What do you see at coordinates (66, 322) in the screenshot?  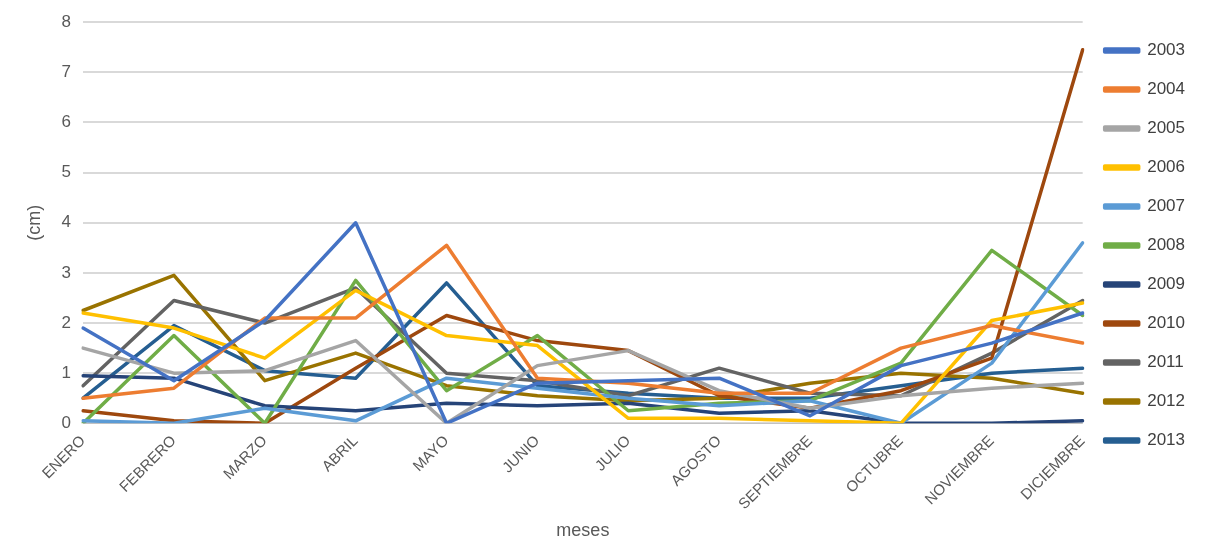 I see `y-tick-label: 2` at bounding box center [66, 322].